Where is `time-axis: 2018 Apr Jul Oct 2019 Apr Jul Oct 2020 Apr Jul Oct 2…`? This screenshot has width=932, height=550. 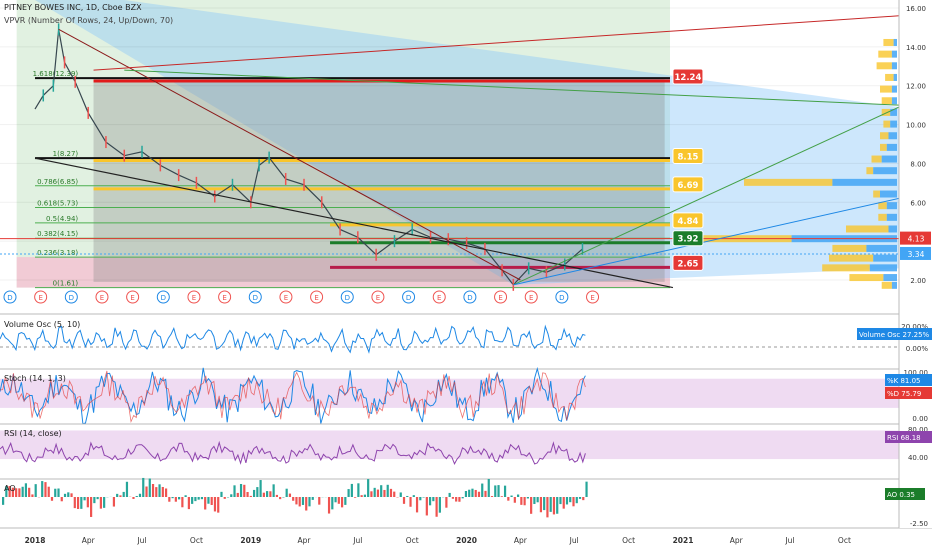
time-axis: 2018 Apr Jul Oct 2019 Apr Jul Oct 2020 Apr Jul Oct 2… is located at coordinates (438, 540).